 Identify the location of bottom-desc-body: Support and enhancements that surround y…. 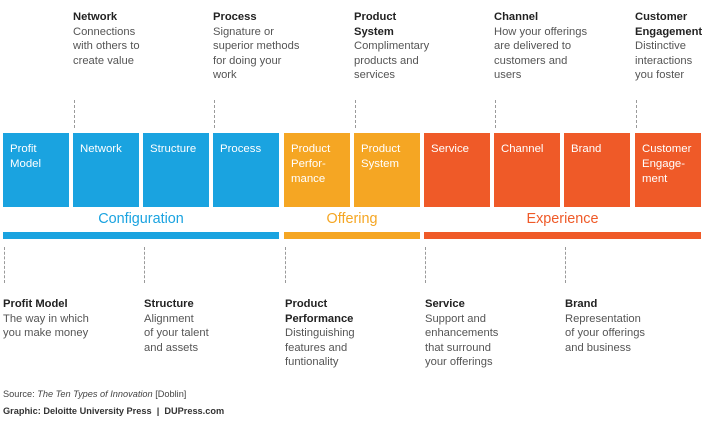
(462, 340).